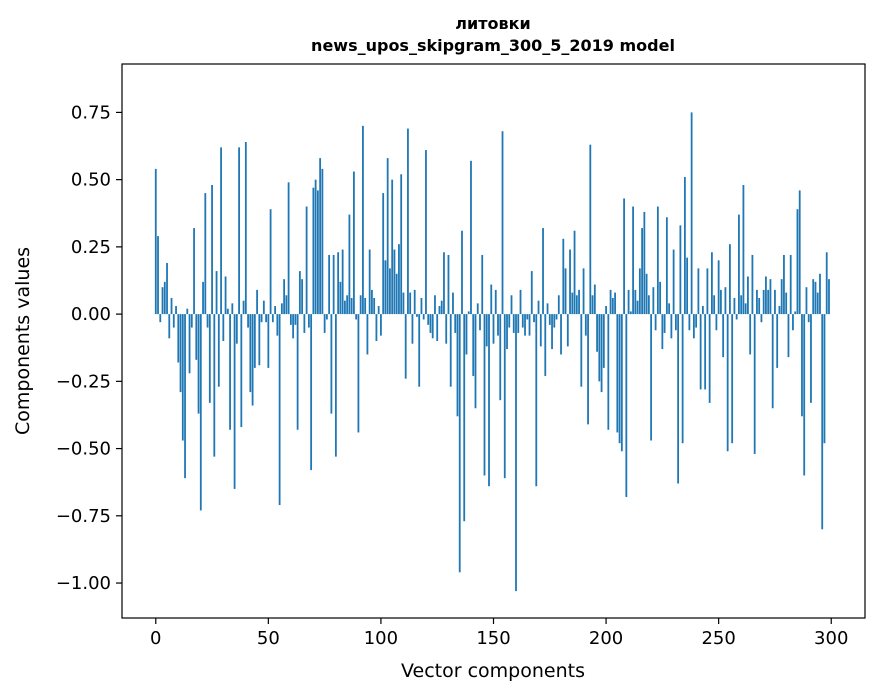  What do you see at coordinates (831, 638) in the screenshot?
I see `x-tick-label: 300` at bounding box center [831, 638].